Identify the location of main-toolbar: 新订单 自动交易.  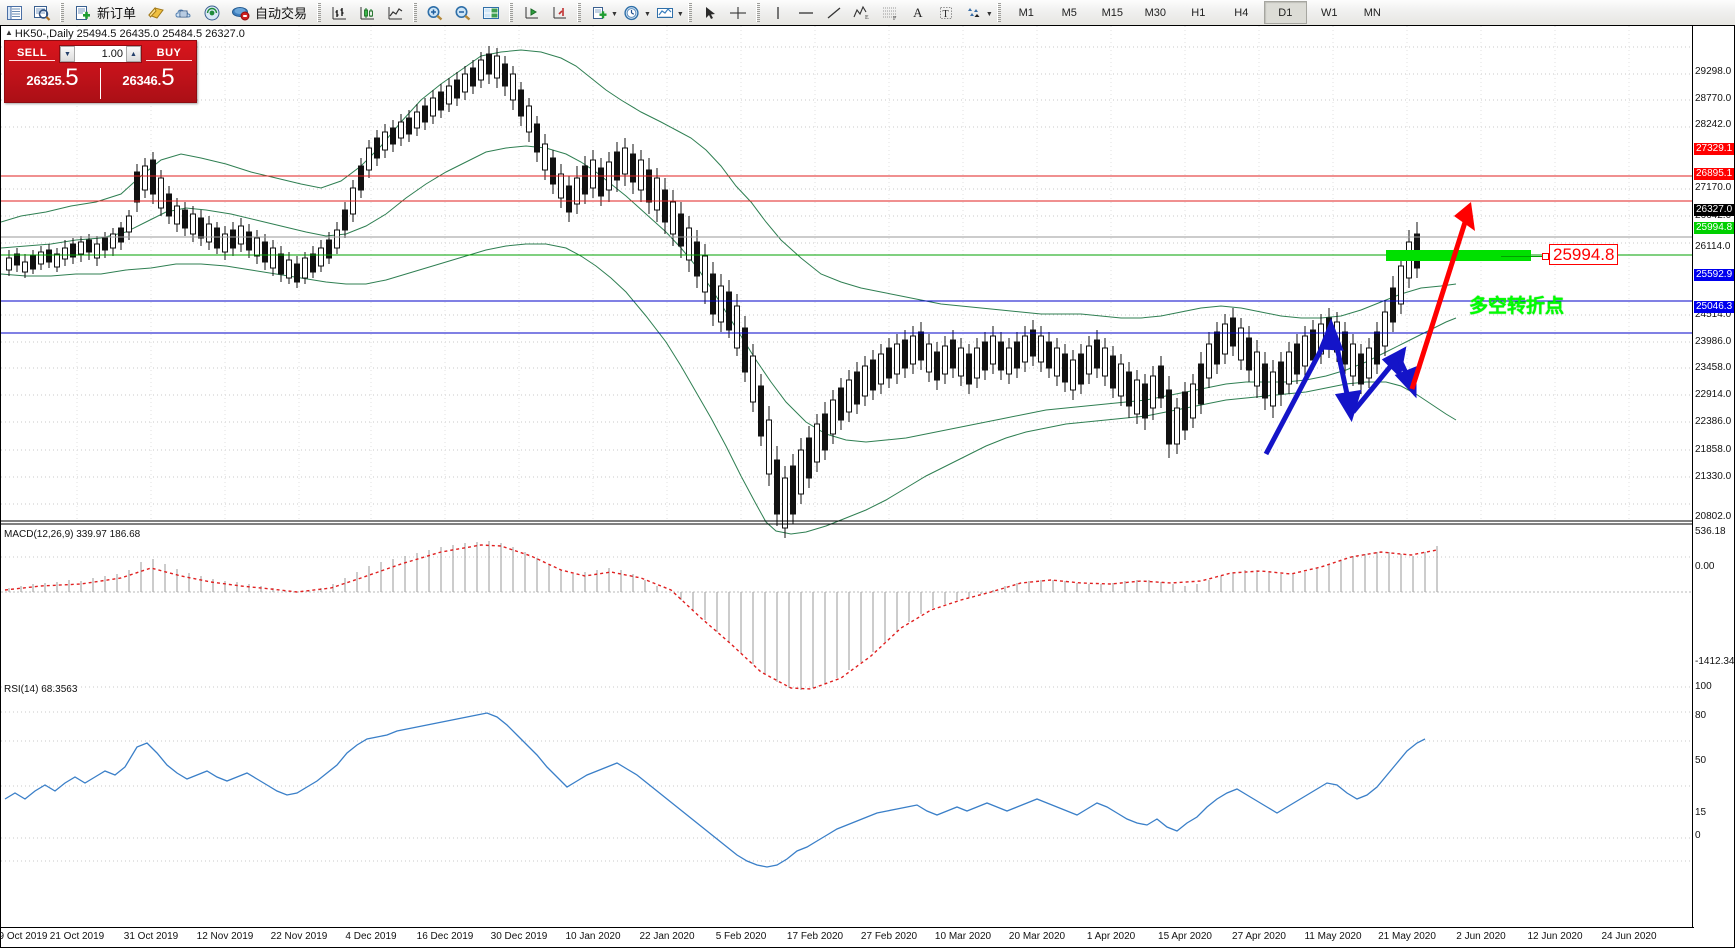
(867, 13).